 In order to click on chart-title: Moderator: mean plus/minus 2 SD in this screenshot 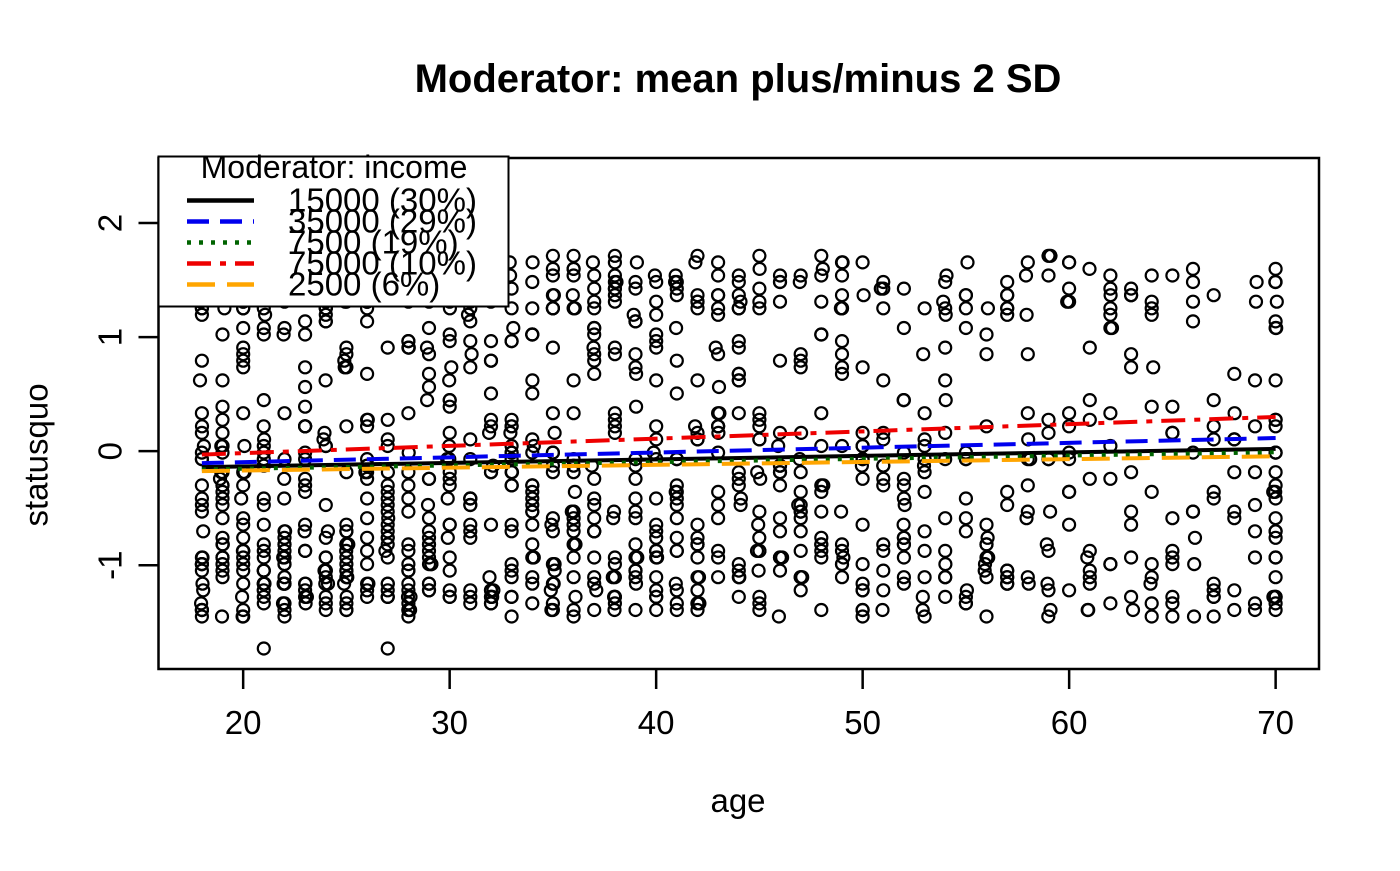, I will do `click(738, 79)`.